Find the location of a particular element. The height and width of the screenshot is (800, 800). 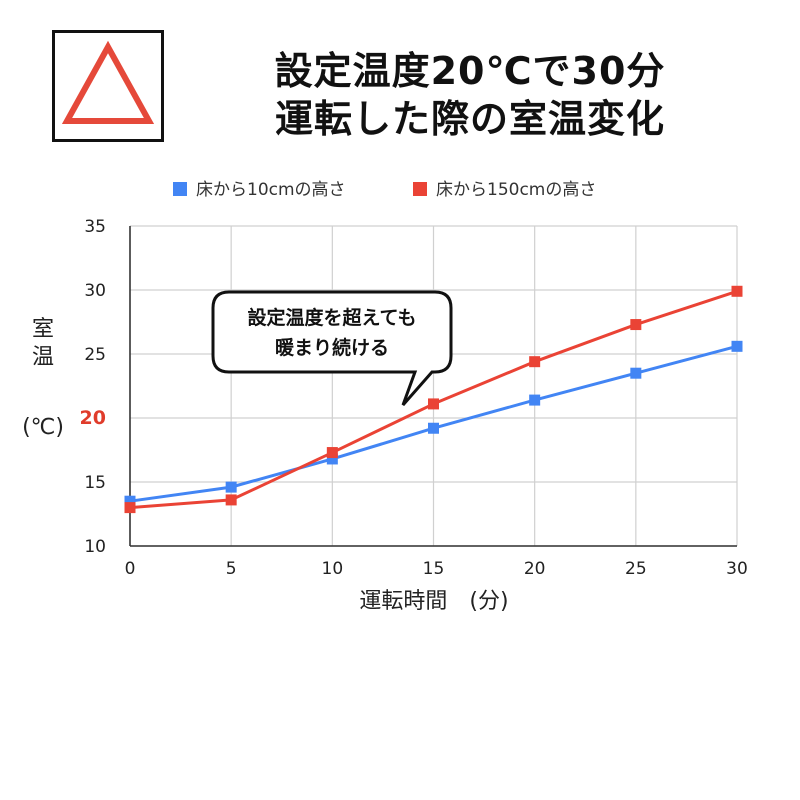

x-tick-label: 20 is located at coordinates (535, 569).